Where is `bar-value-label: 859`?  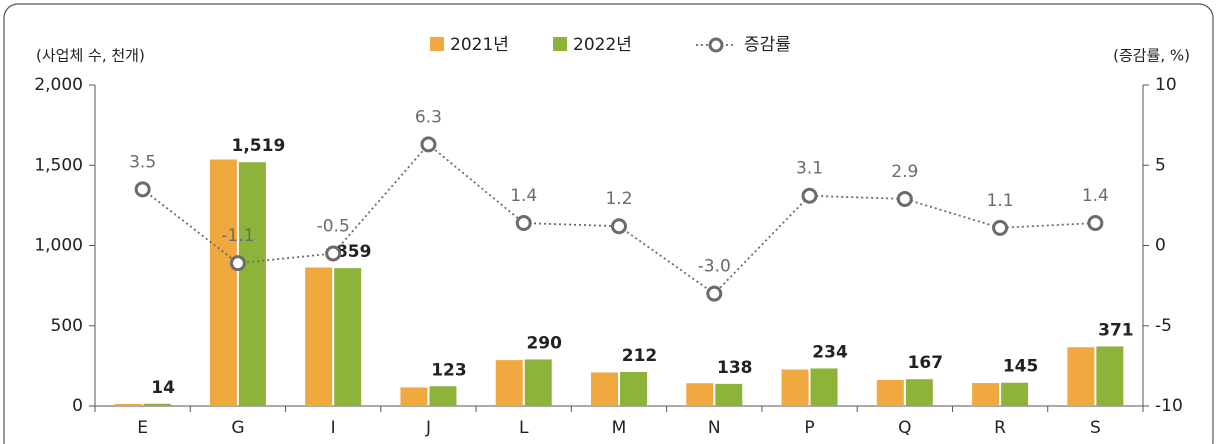
bar-value-label: 859 is located at coordinates (354, 252).